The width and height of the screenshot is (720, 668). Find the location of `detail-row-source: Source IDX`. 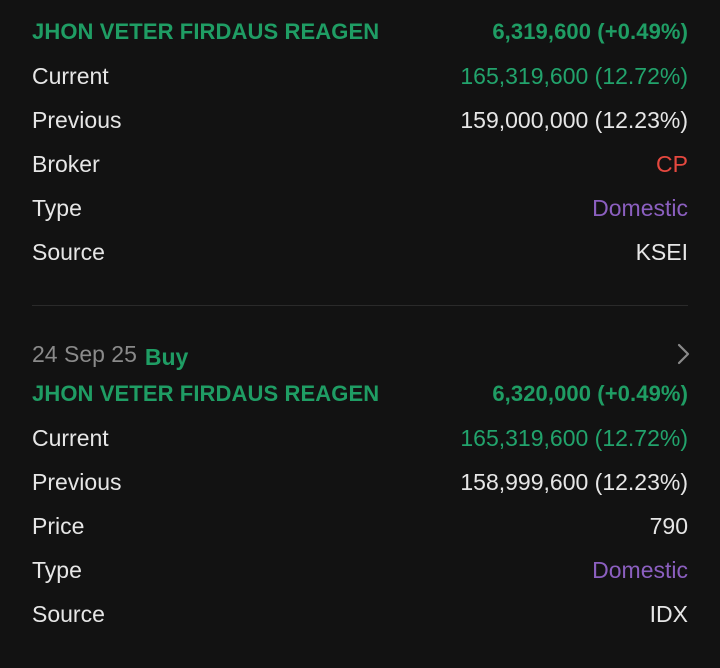

detail-row-source: Source IDX is located at coordinates (360, 614).